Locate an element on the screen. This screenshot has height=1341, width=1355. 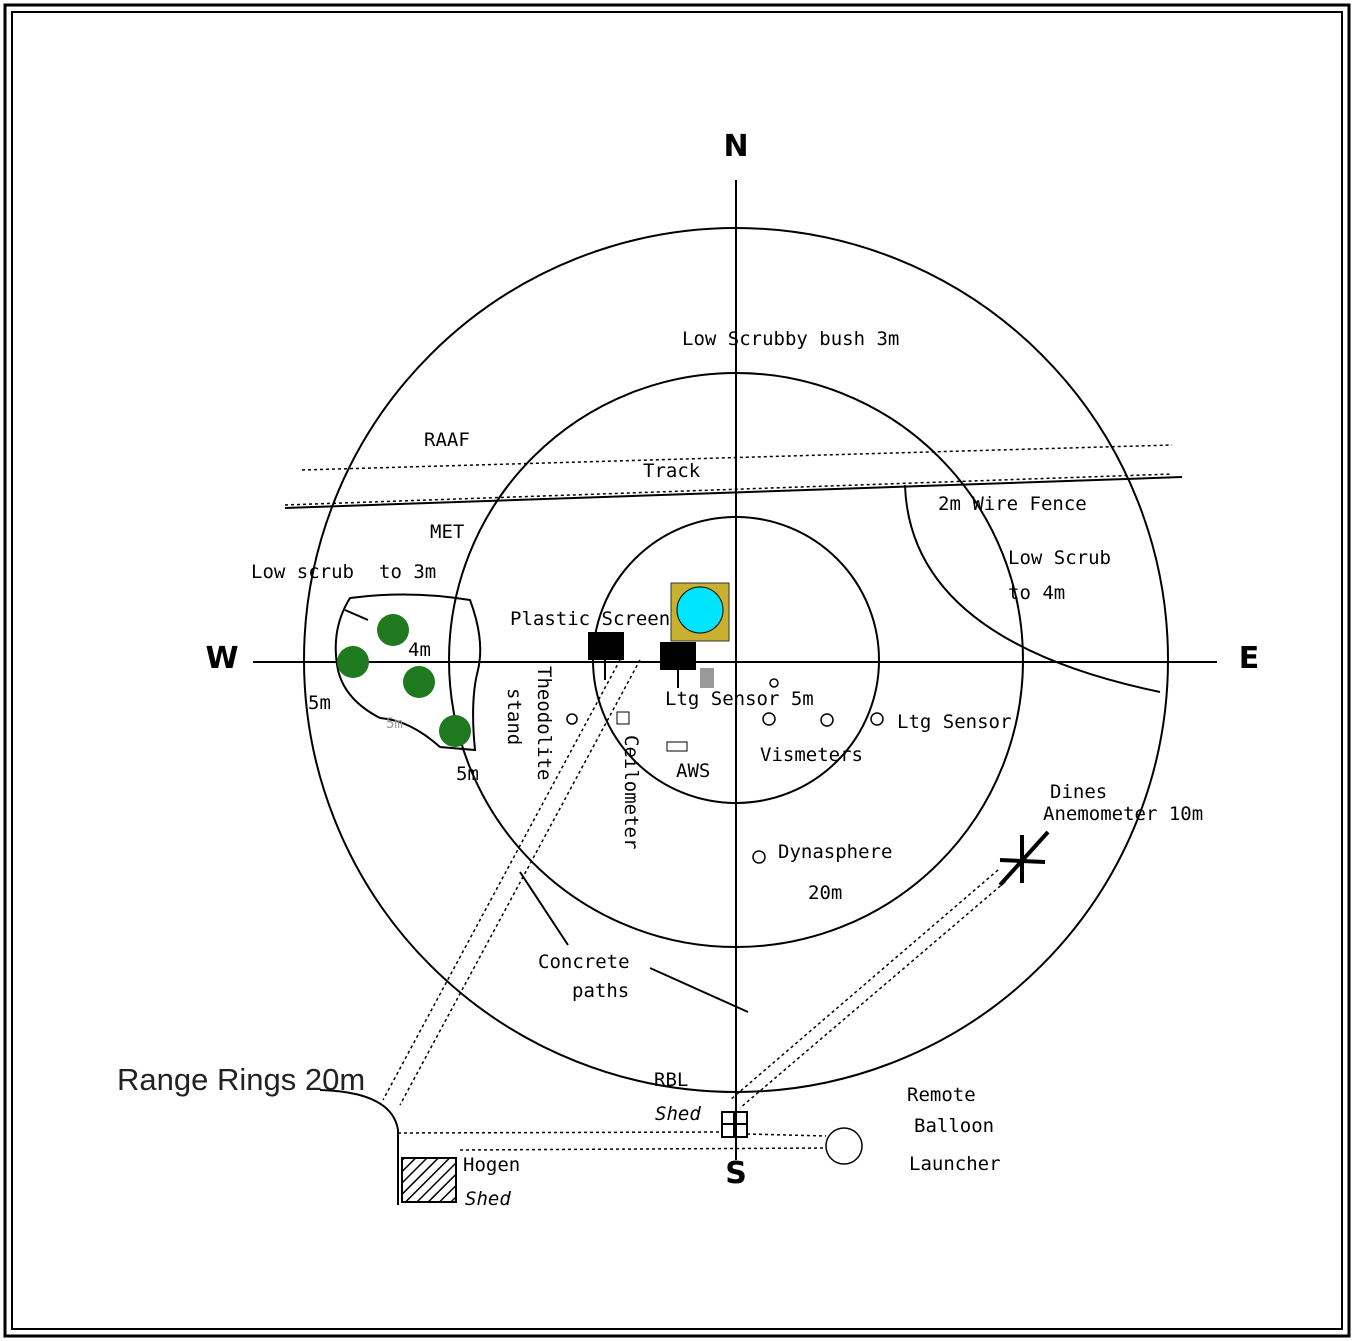
label: RBL is located at coordinates (671, 1080).